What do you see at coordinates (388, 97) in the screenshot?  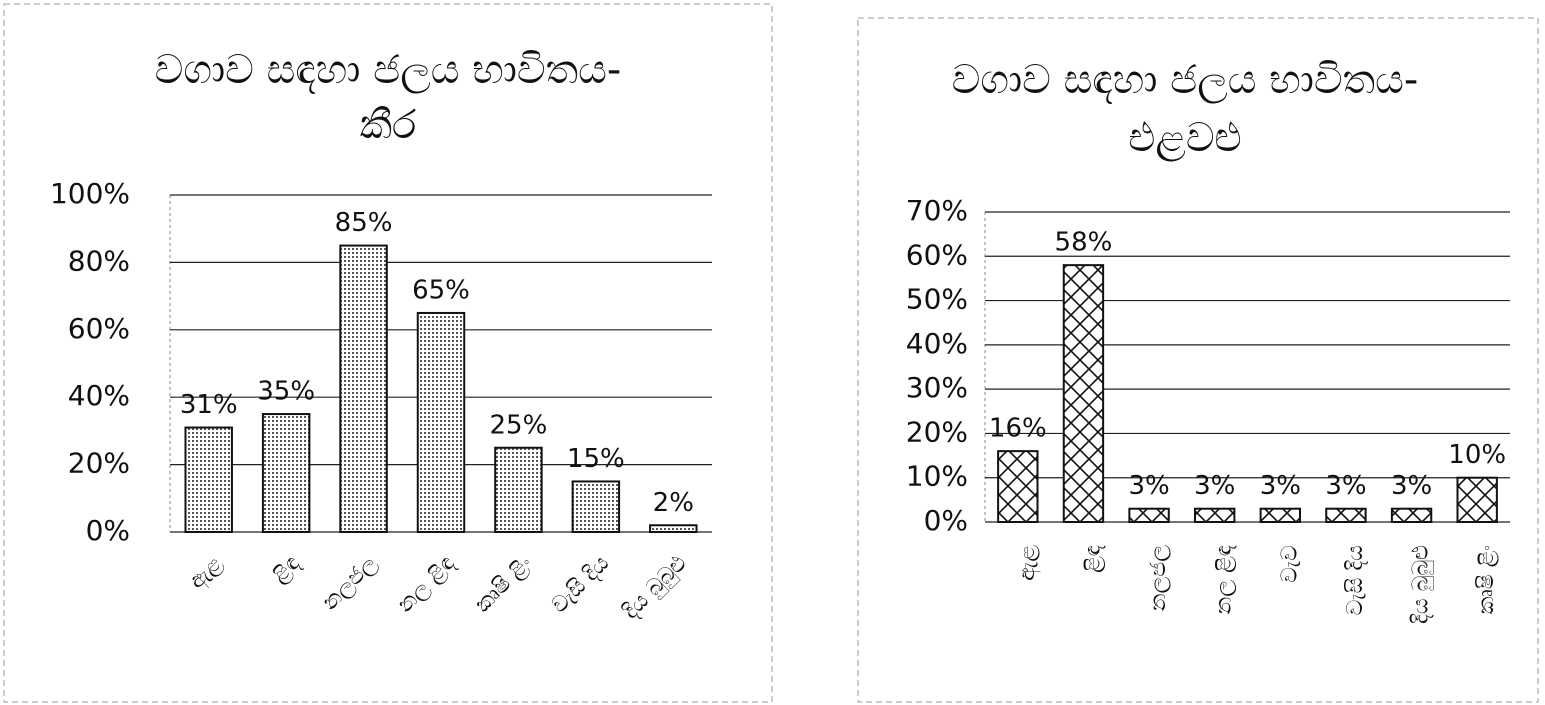 I see `chart-title: වගාව සඳහා ජලය භාවිතය-කීර` at bounding box center [388, 97].